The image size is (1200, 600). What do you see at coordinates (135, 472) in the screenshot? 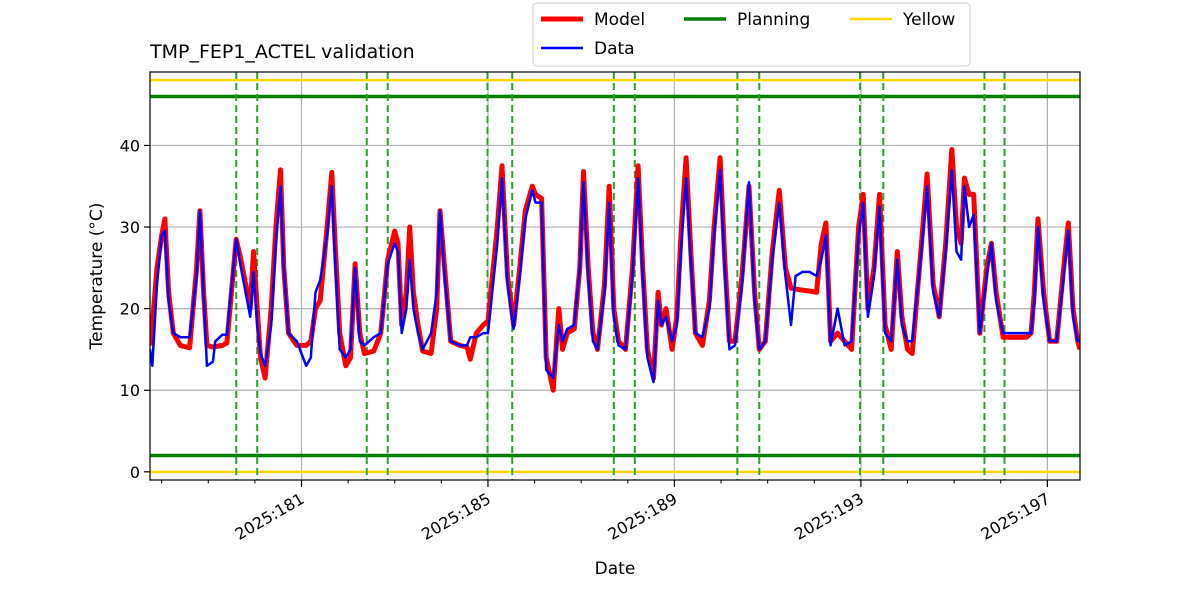
I see `y-tick-label: 0` at bounding box center [135, 472].